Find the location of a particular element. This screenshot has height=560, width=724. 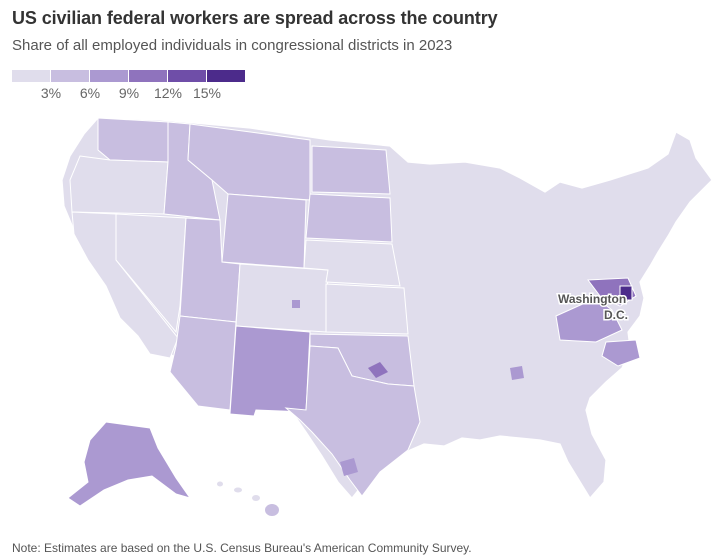

region-new-mexico is located at coordinates (270, 371).